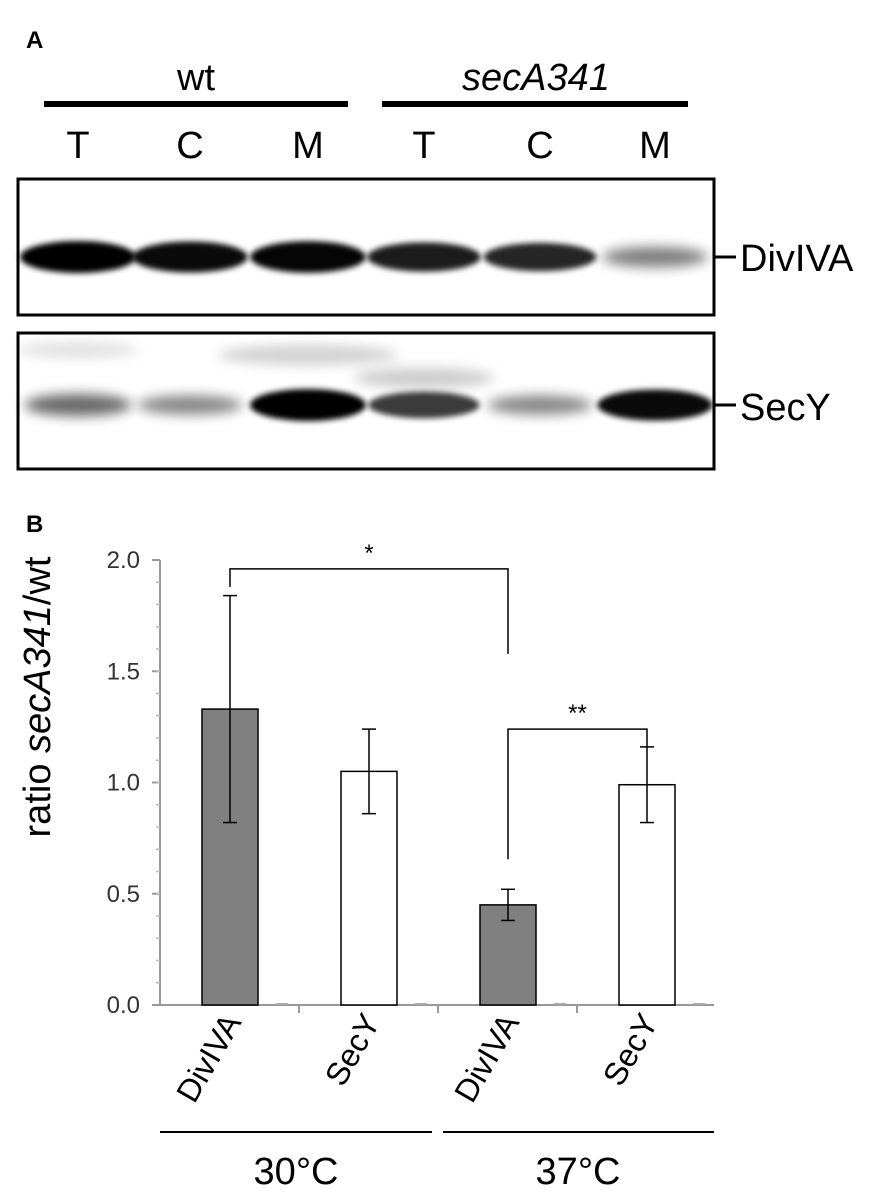 This screenshot has width=892, height=1198. What do you see at coordinates (368, 553) in the screenshot?
I see `significance-label: *` at bounding box center [368, 553].